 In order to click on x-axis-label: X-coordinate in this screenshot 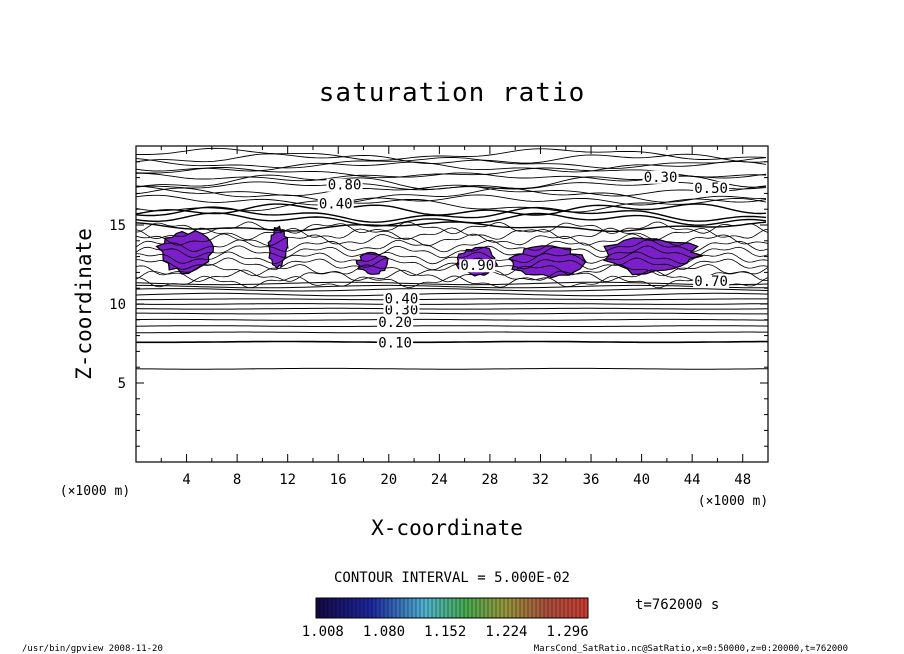, I will do `click(447, 528)`.